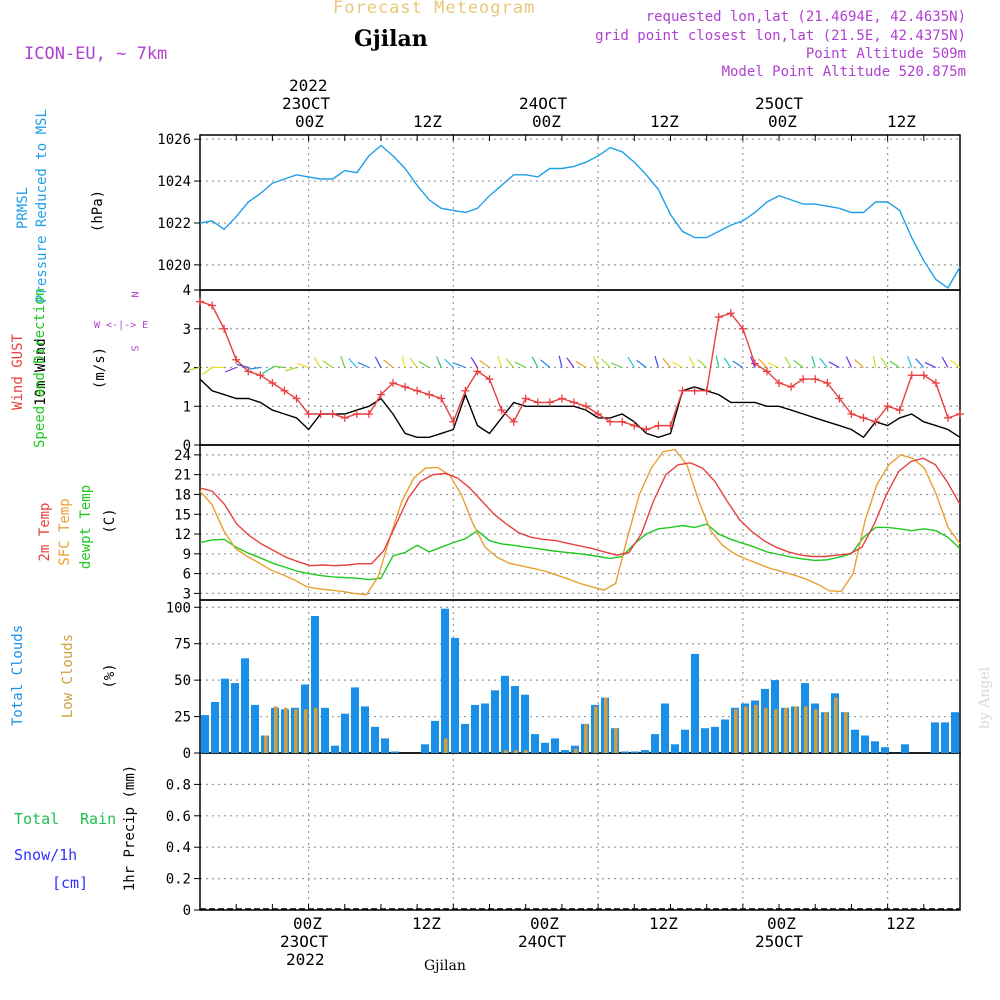 Image resolution: width=1000 pixels, height=1000 pixels. I want to click on bottom-date-25oct: 25OCT, so click(779, 941).